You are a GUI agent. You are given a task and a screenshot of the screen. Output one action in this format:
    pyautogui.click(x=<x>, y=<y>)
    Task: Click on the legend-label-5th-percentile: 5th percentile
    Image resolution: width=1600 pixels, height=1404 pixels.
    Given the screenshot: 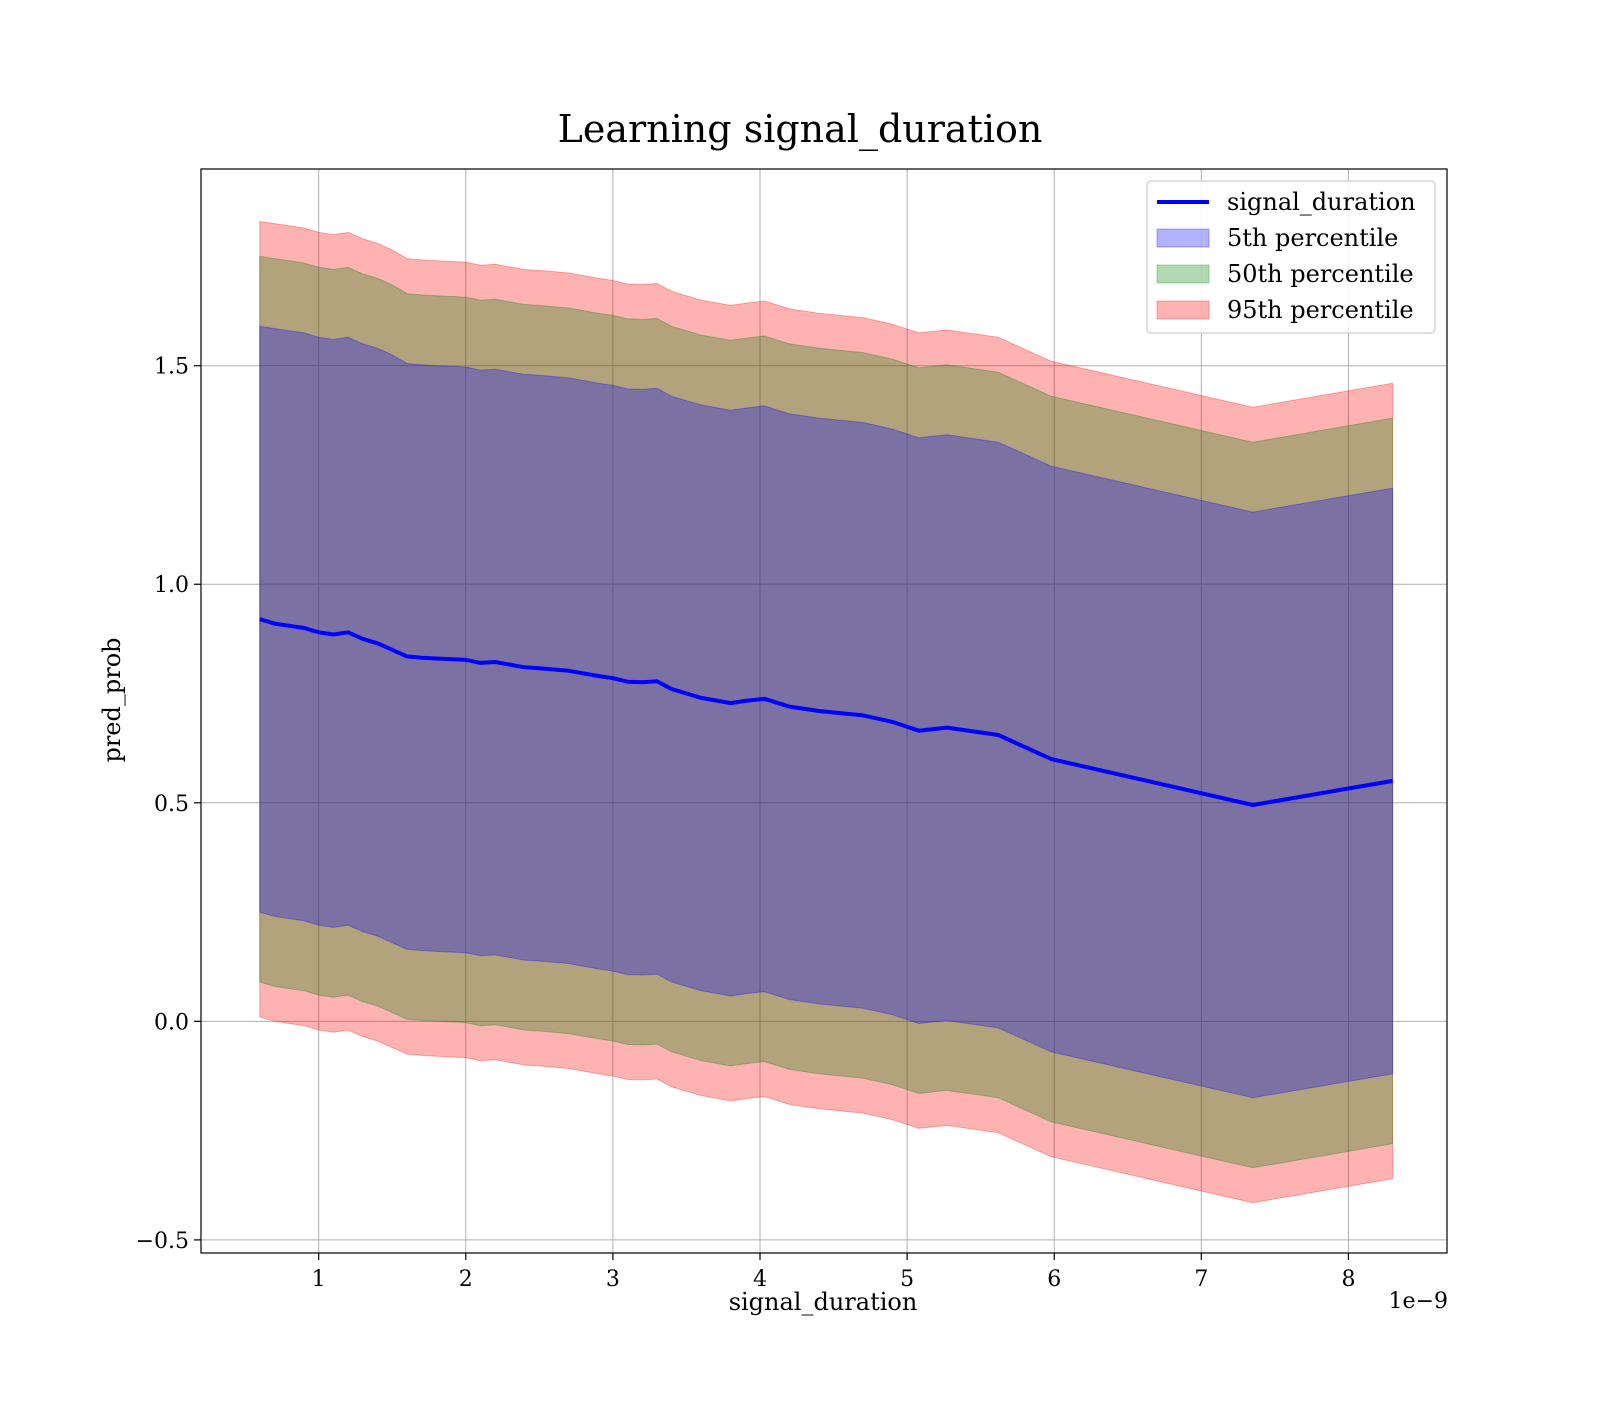 What is the action you would take?
    pyautogui.click(x=1312, y=238)
    